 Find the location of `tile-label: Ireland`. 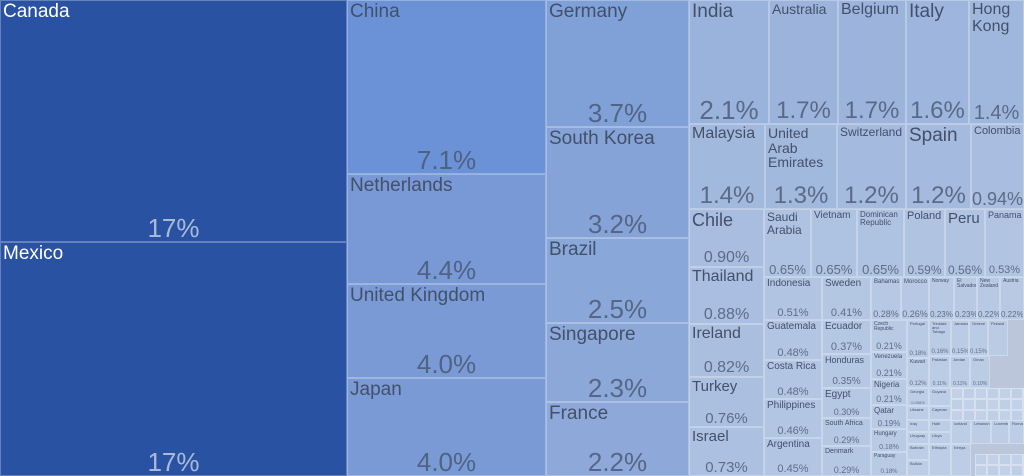

tile-label: Ireland is located at coordinates (716, 333).